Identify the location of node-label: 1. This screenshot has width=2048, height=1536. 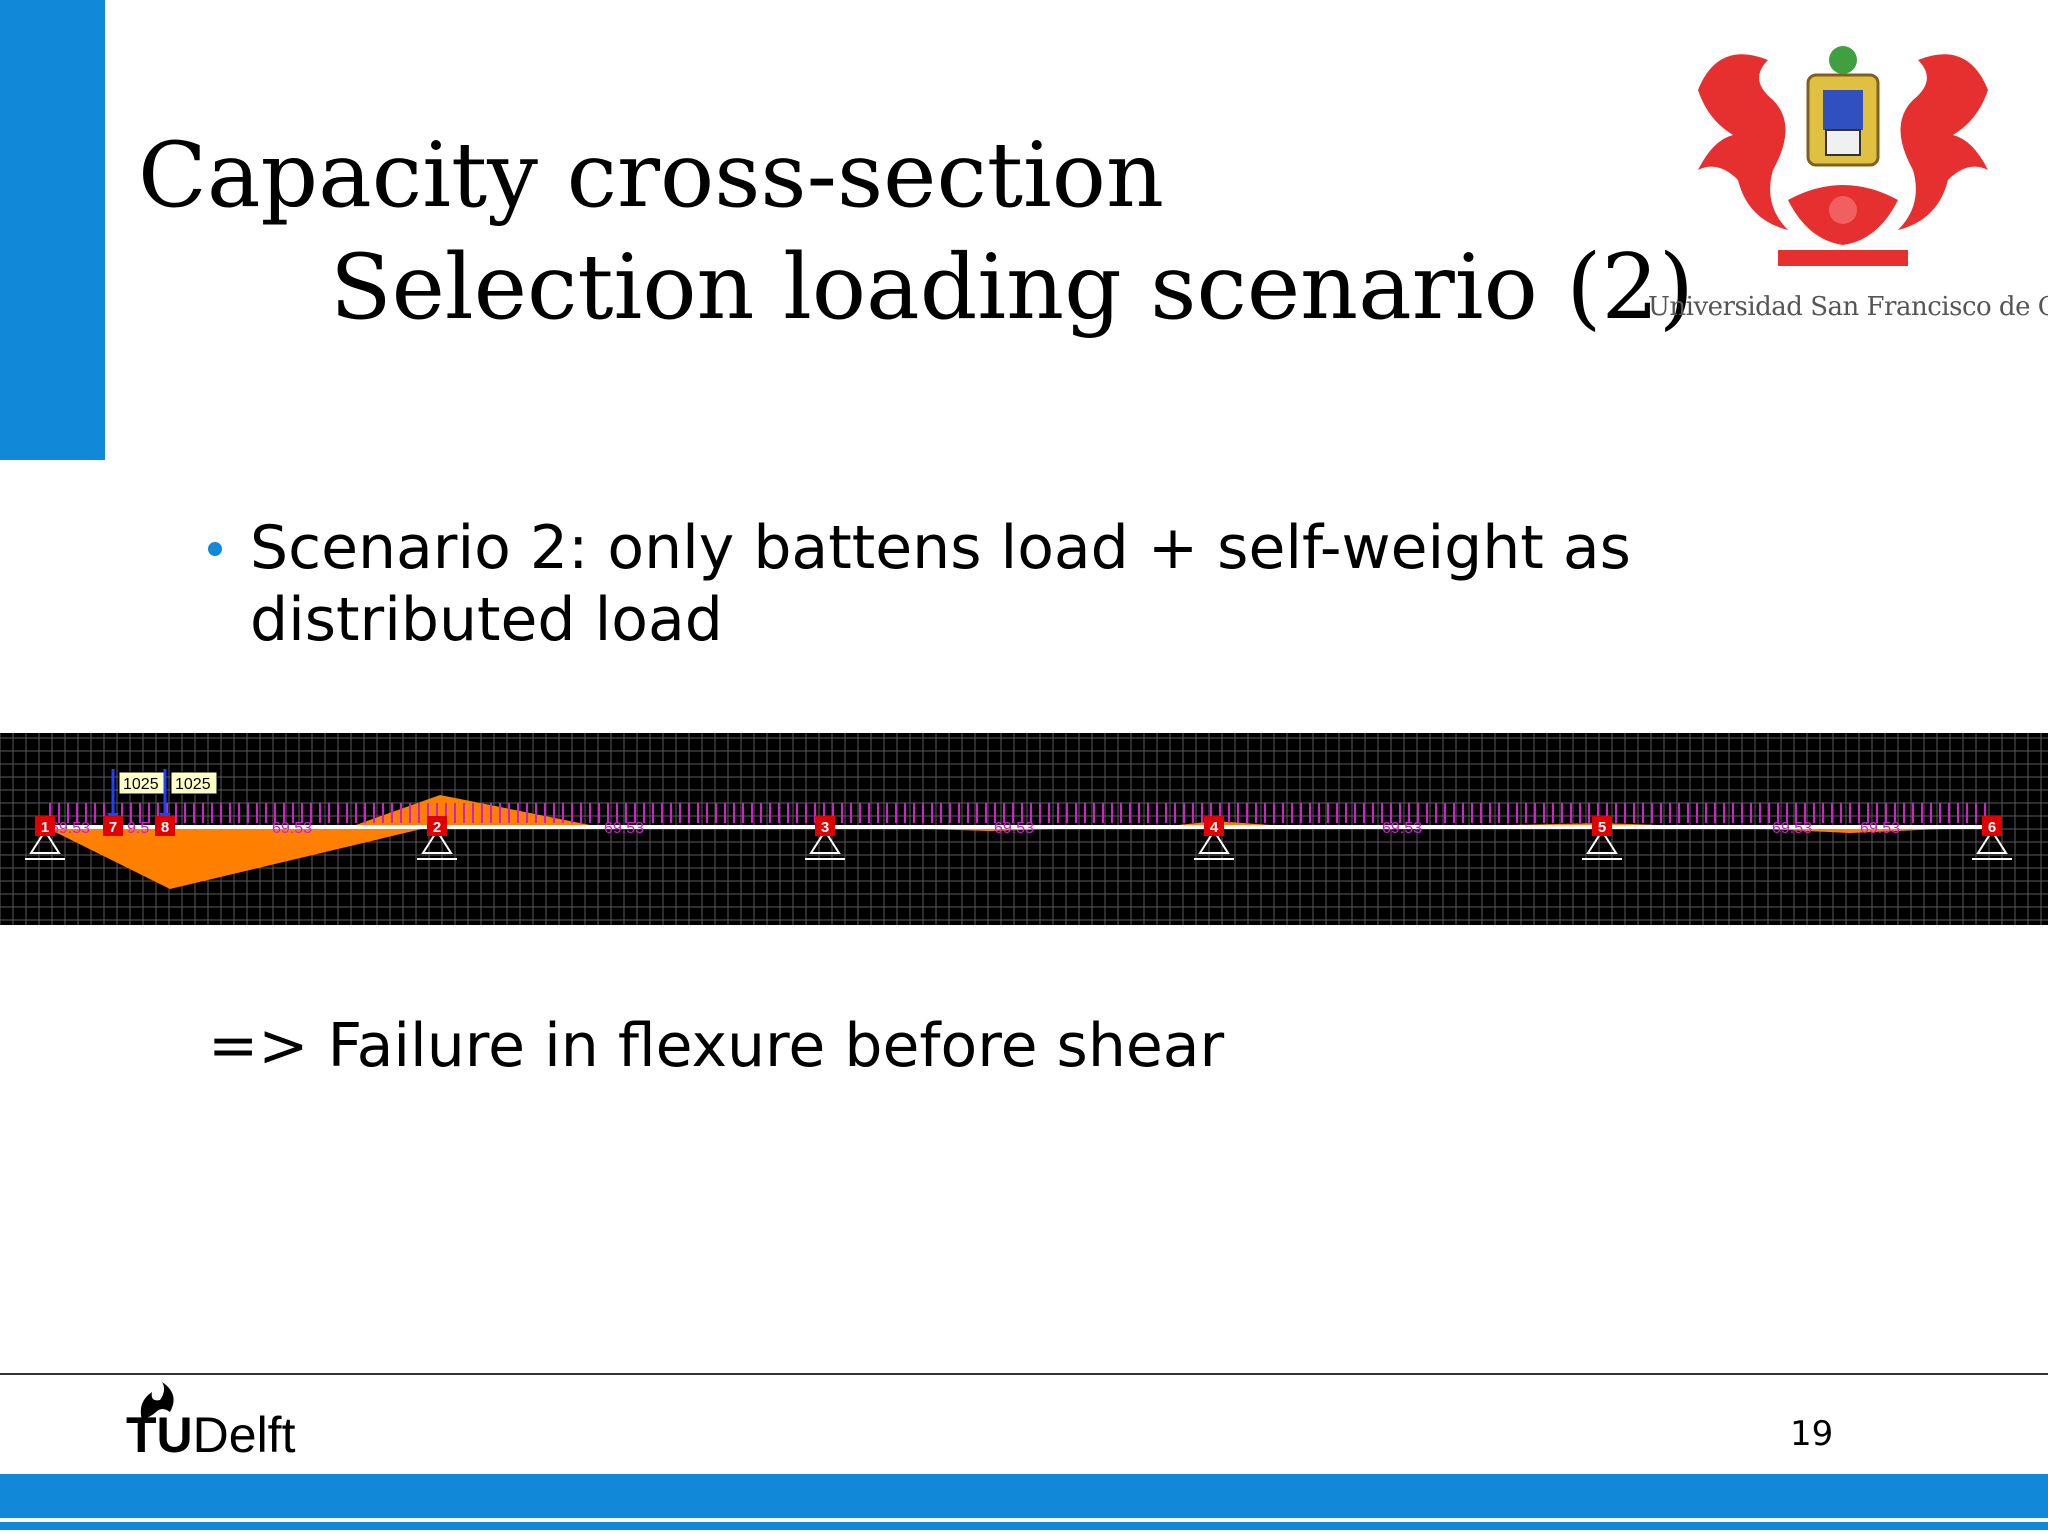
(45, 827).